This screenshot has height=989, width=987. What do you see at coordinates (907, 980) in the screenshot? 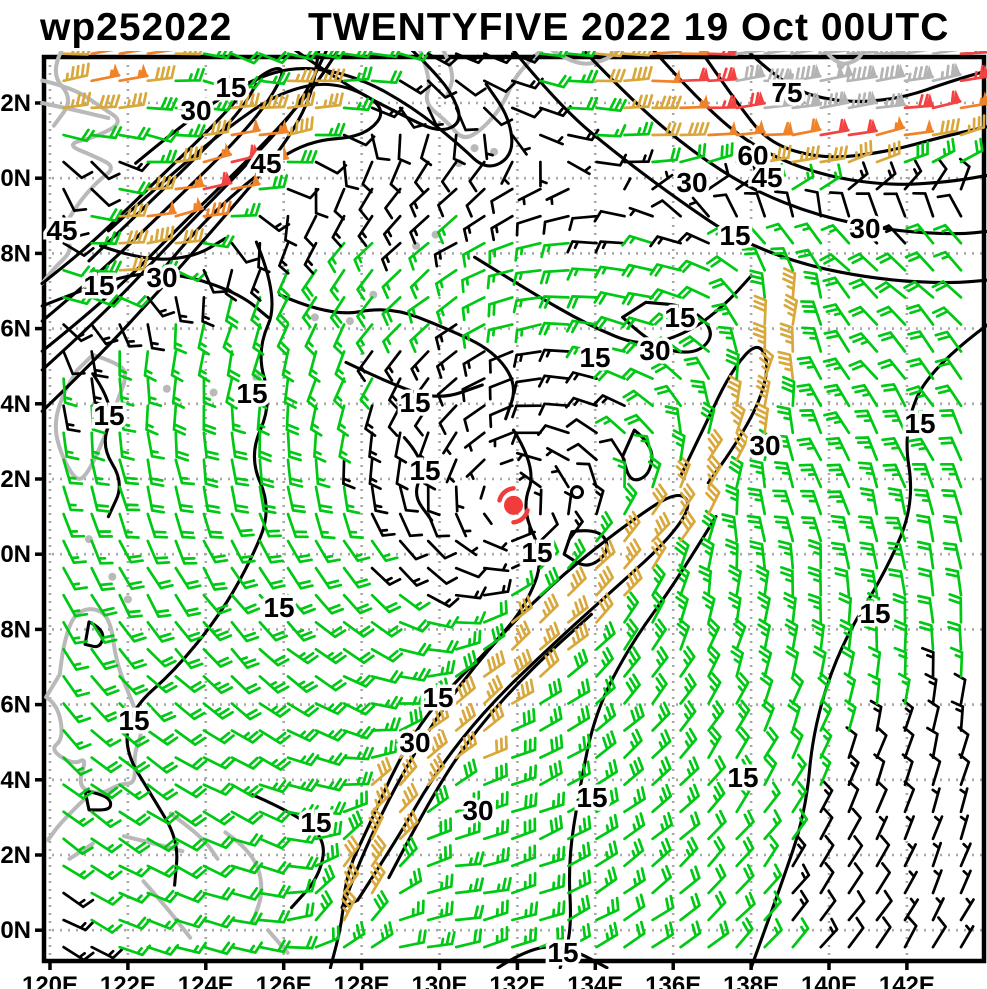
I see `lon-axis-label: 142E` at bounding box center [907, 980].